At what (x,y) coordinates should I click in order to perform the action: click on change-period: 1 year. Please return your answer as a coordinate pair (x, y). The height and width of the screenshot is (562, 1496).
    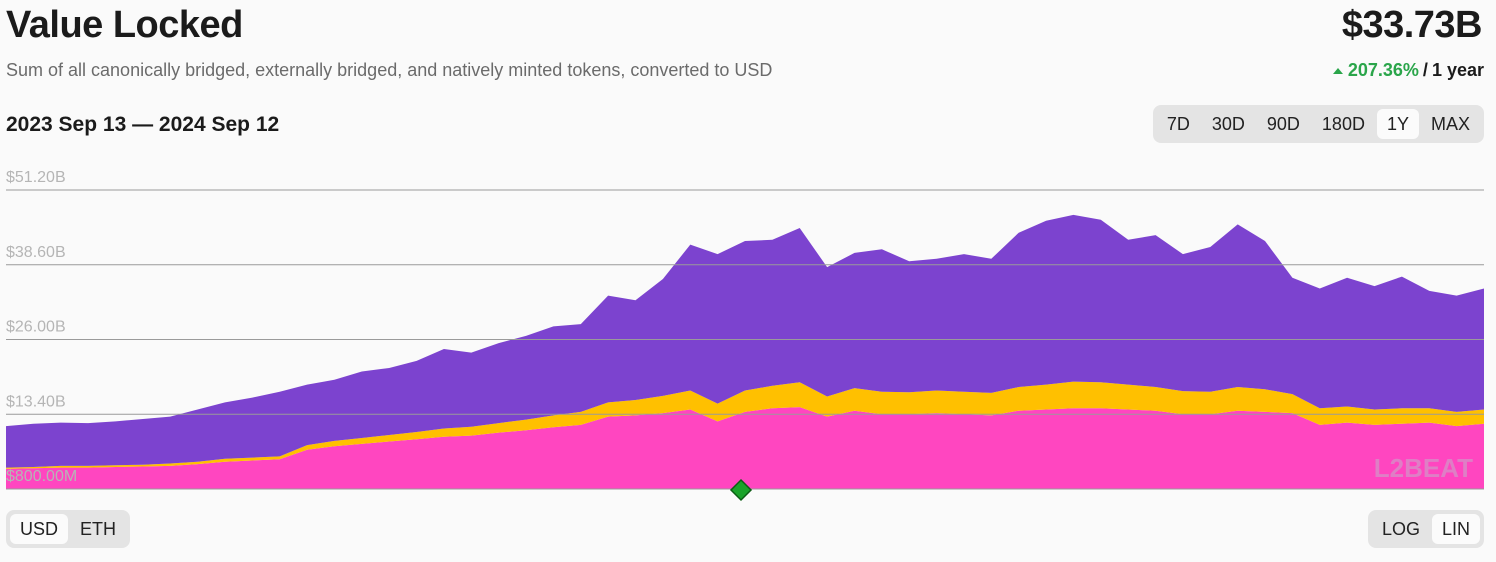
    Looking at the image, I should click on (1457, 70).